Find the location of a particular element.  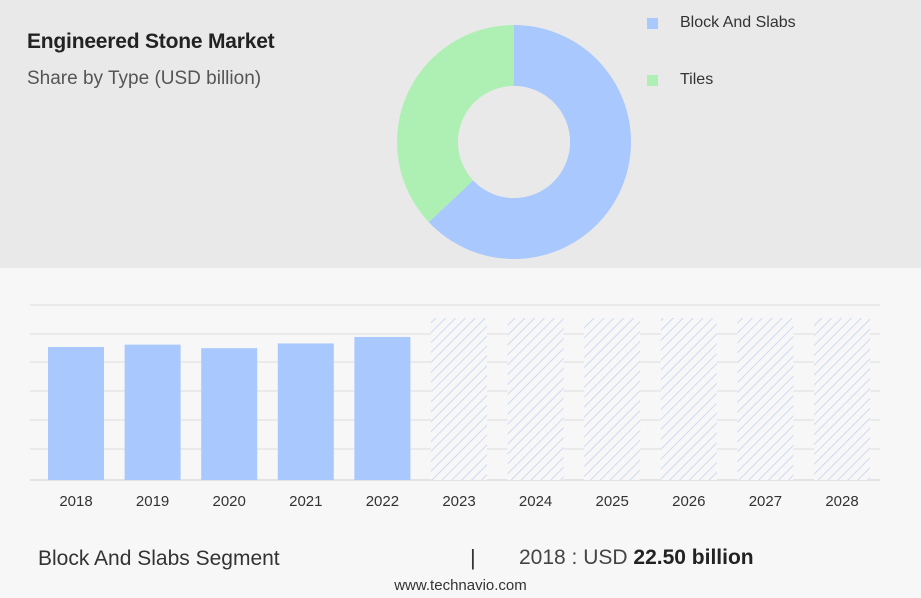

legend-item-block-and-slabs: Block And Slabs is located at coordinates (721, 23).